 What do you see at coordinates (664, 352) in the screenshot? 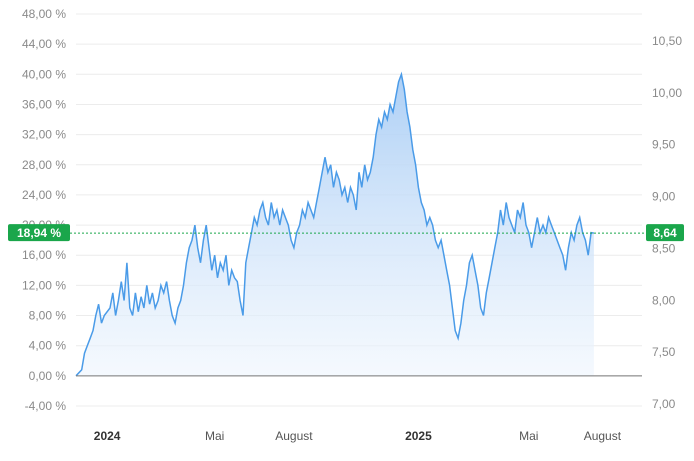
I see `right-tick-label: 7,50` at bounding box center [664, 352].